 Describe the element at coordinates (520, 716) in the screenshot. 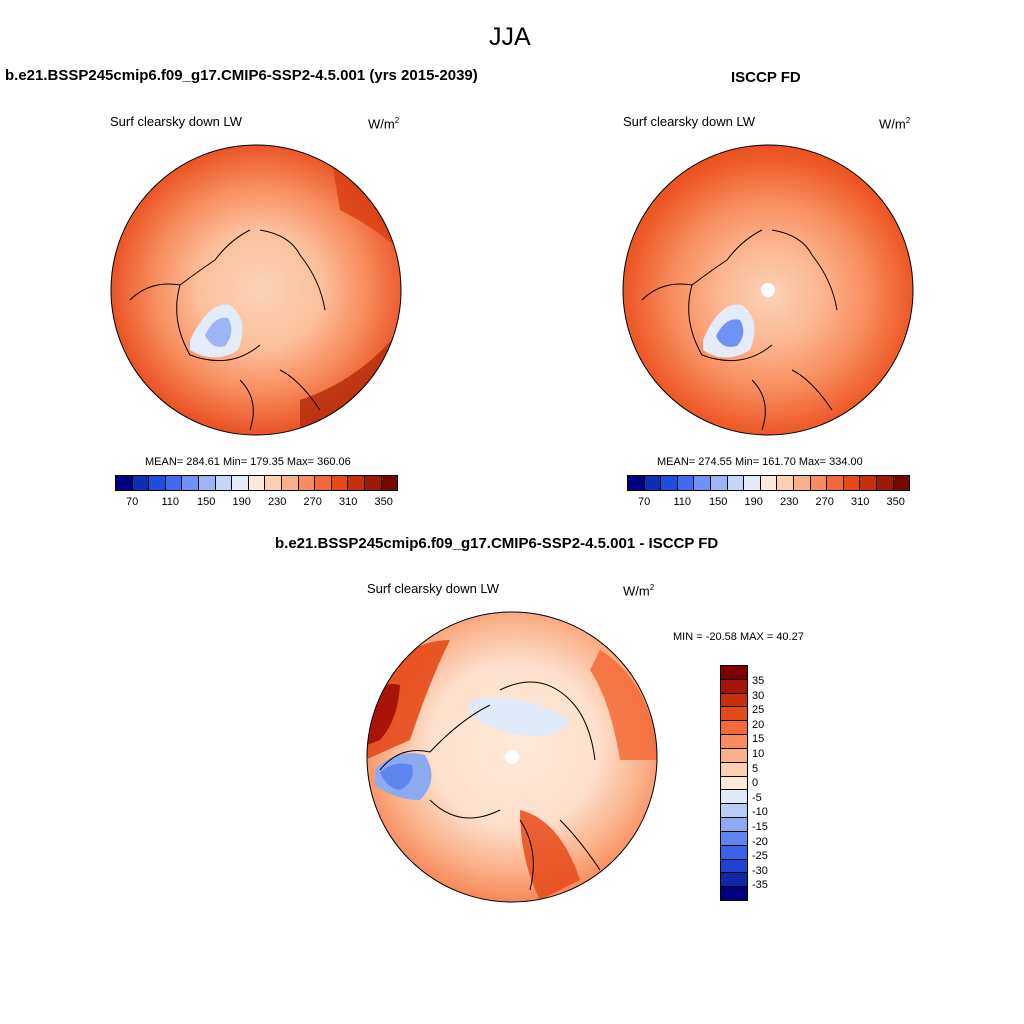

I see `diff-cool-band-arctic` at that location.